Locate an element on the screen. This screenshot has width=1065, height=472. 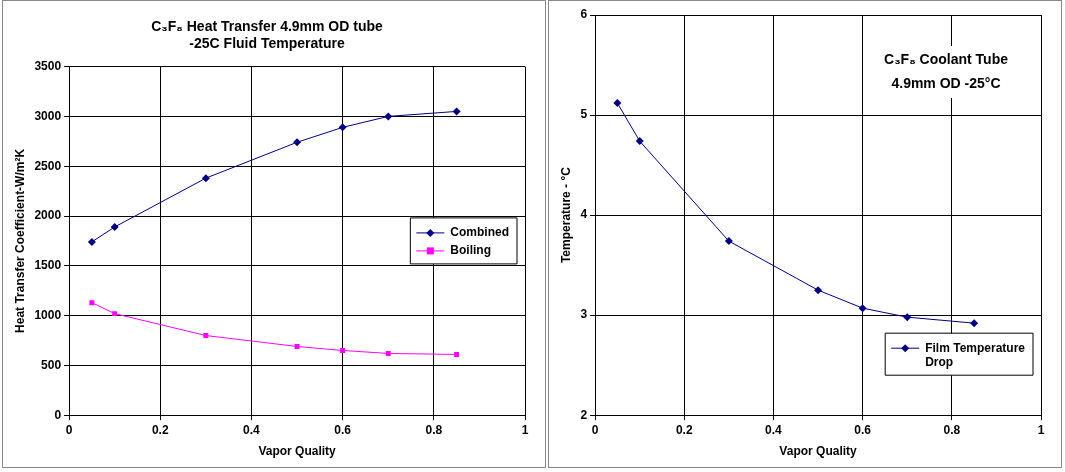
y-tick-label: 4 is located at coordinates (584, 214).